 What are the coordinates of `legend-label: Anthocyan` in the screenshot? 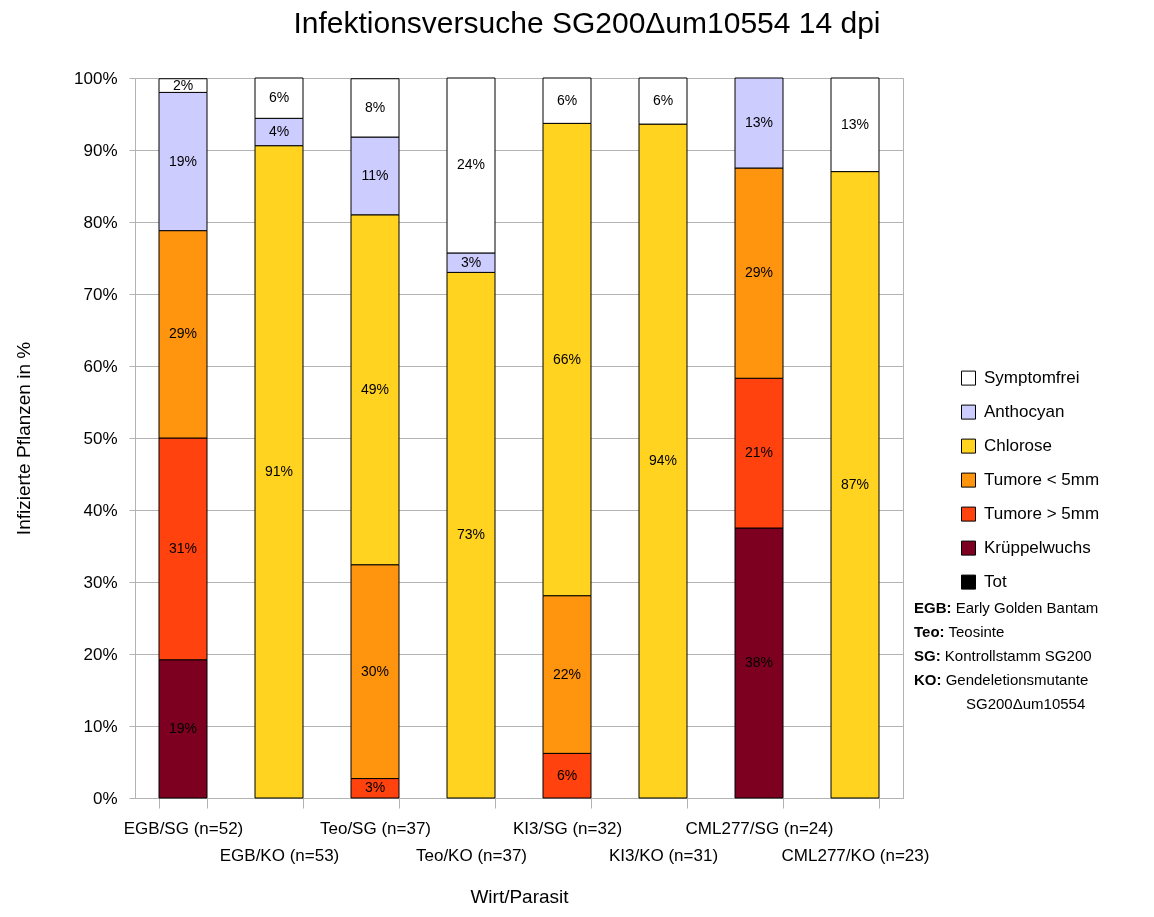 It's located at (1024, 412).